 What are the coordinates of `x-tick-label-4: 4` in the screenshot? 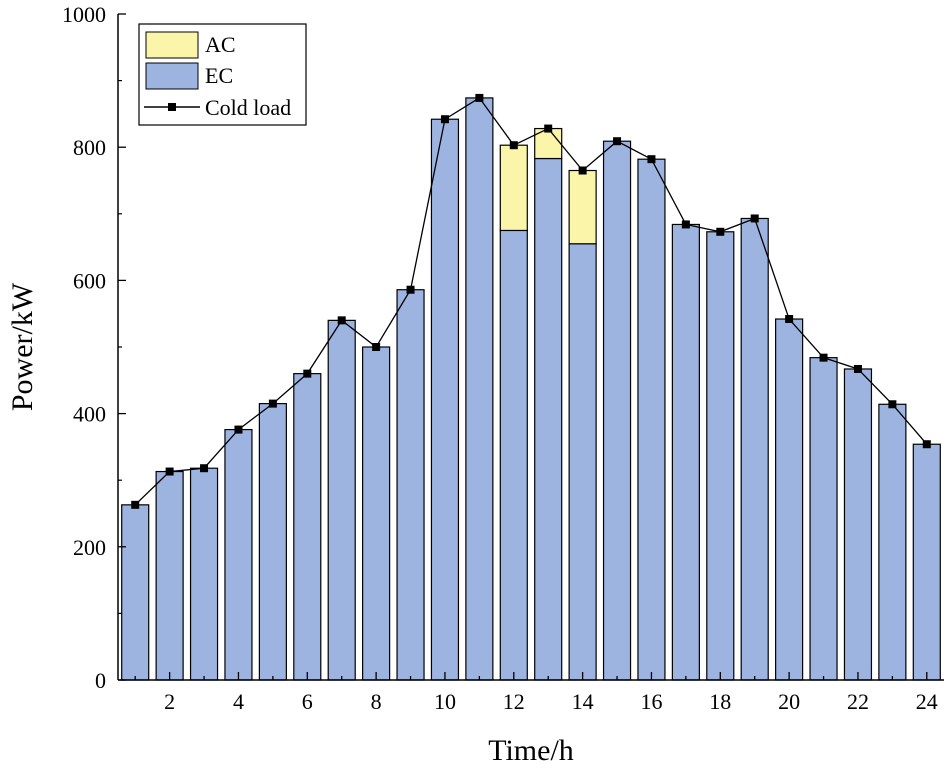 It's located at (238, 701).